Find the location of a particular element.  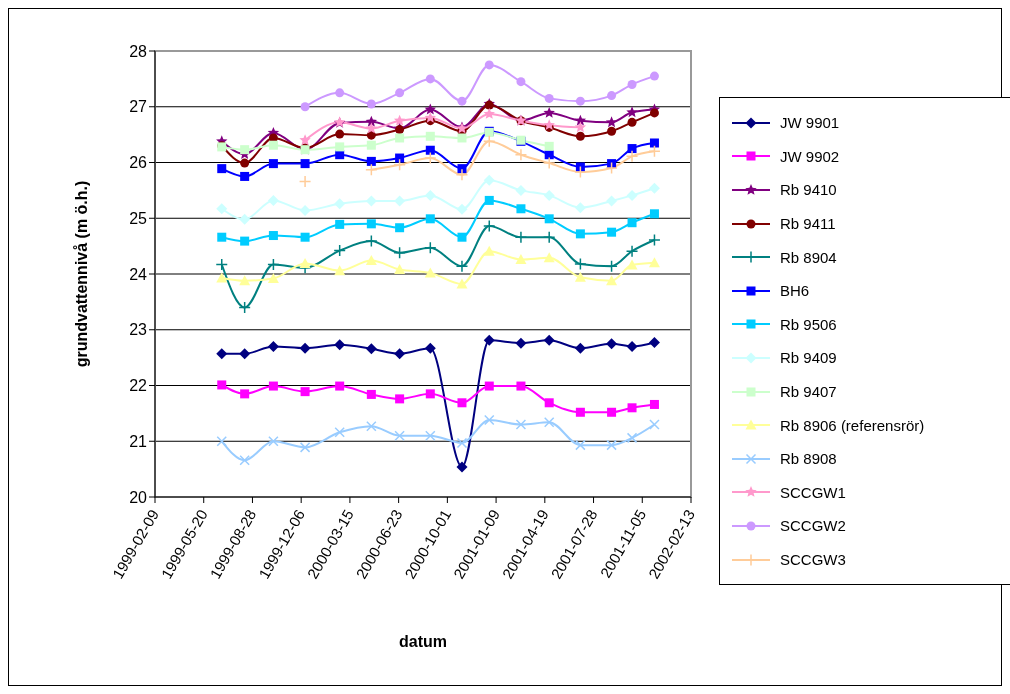

legend-label: Rb 8904 is located at coordinates (808, 257).